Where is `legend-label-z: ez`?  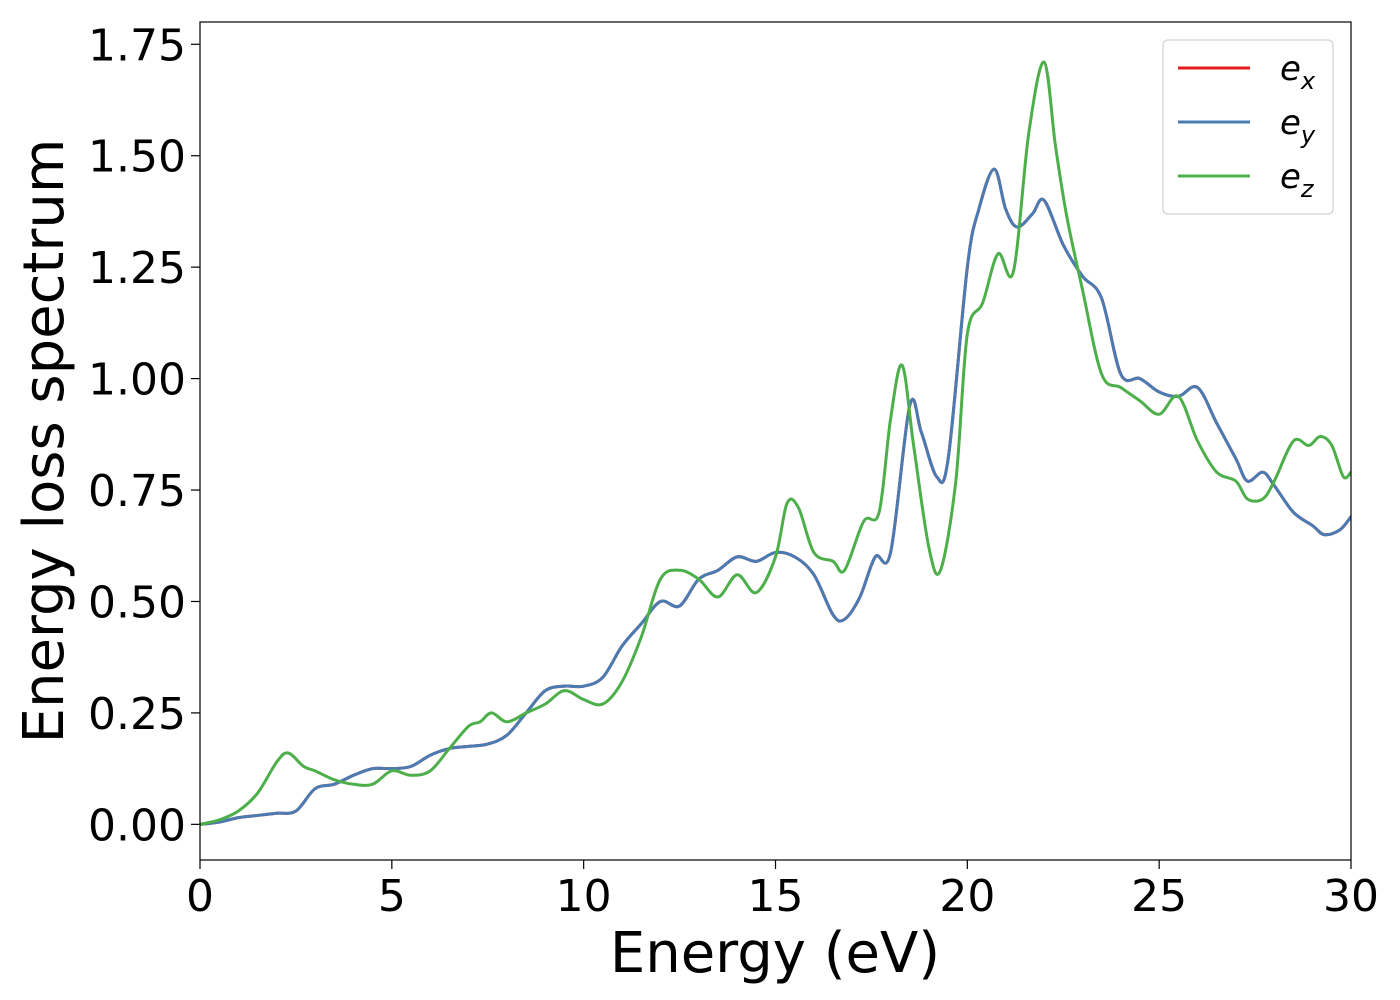
legend-label-z: ez is located at coordinates (1297, 180).